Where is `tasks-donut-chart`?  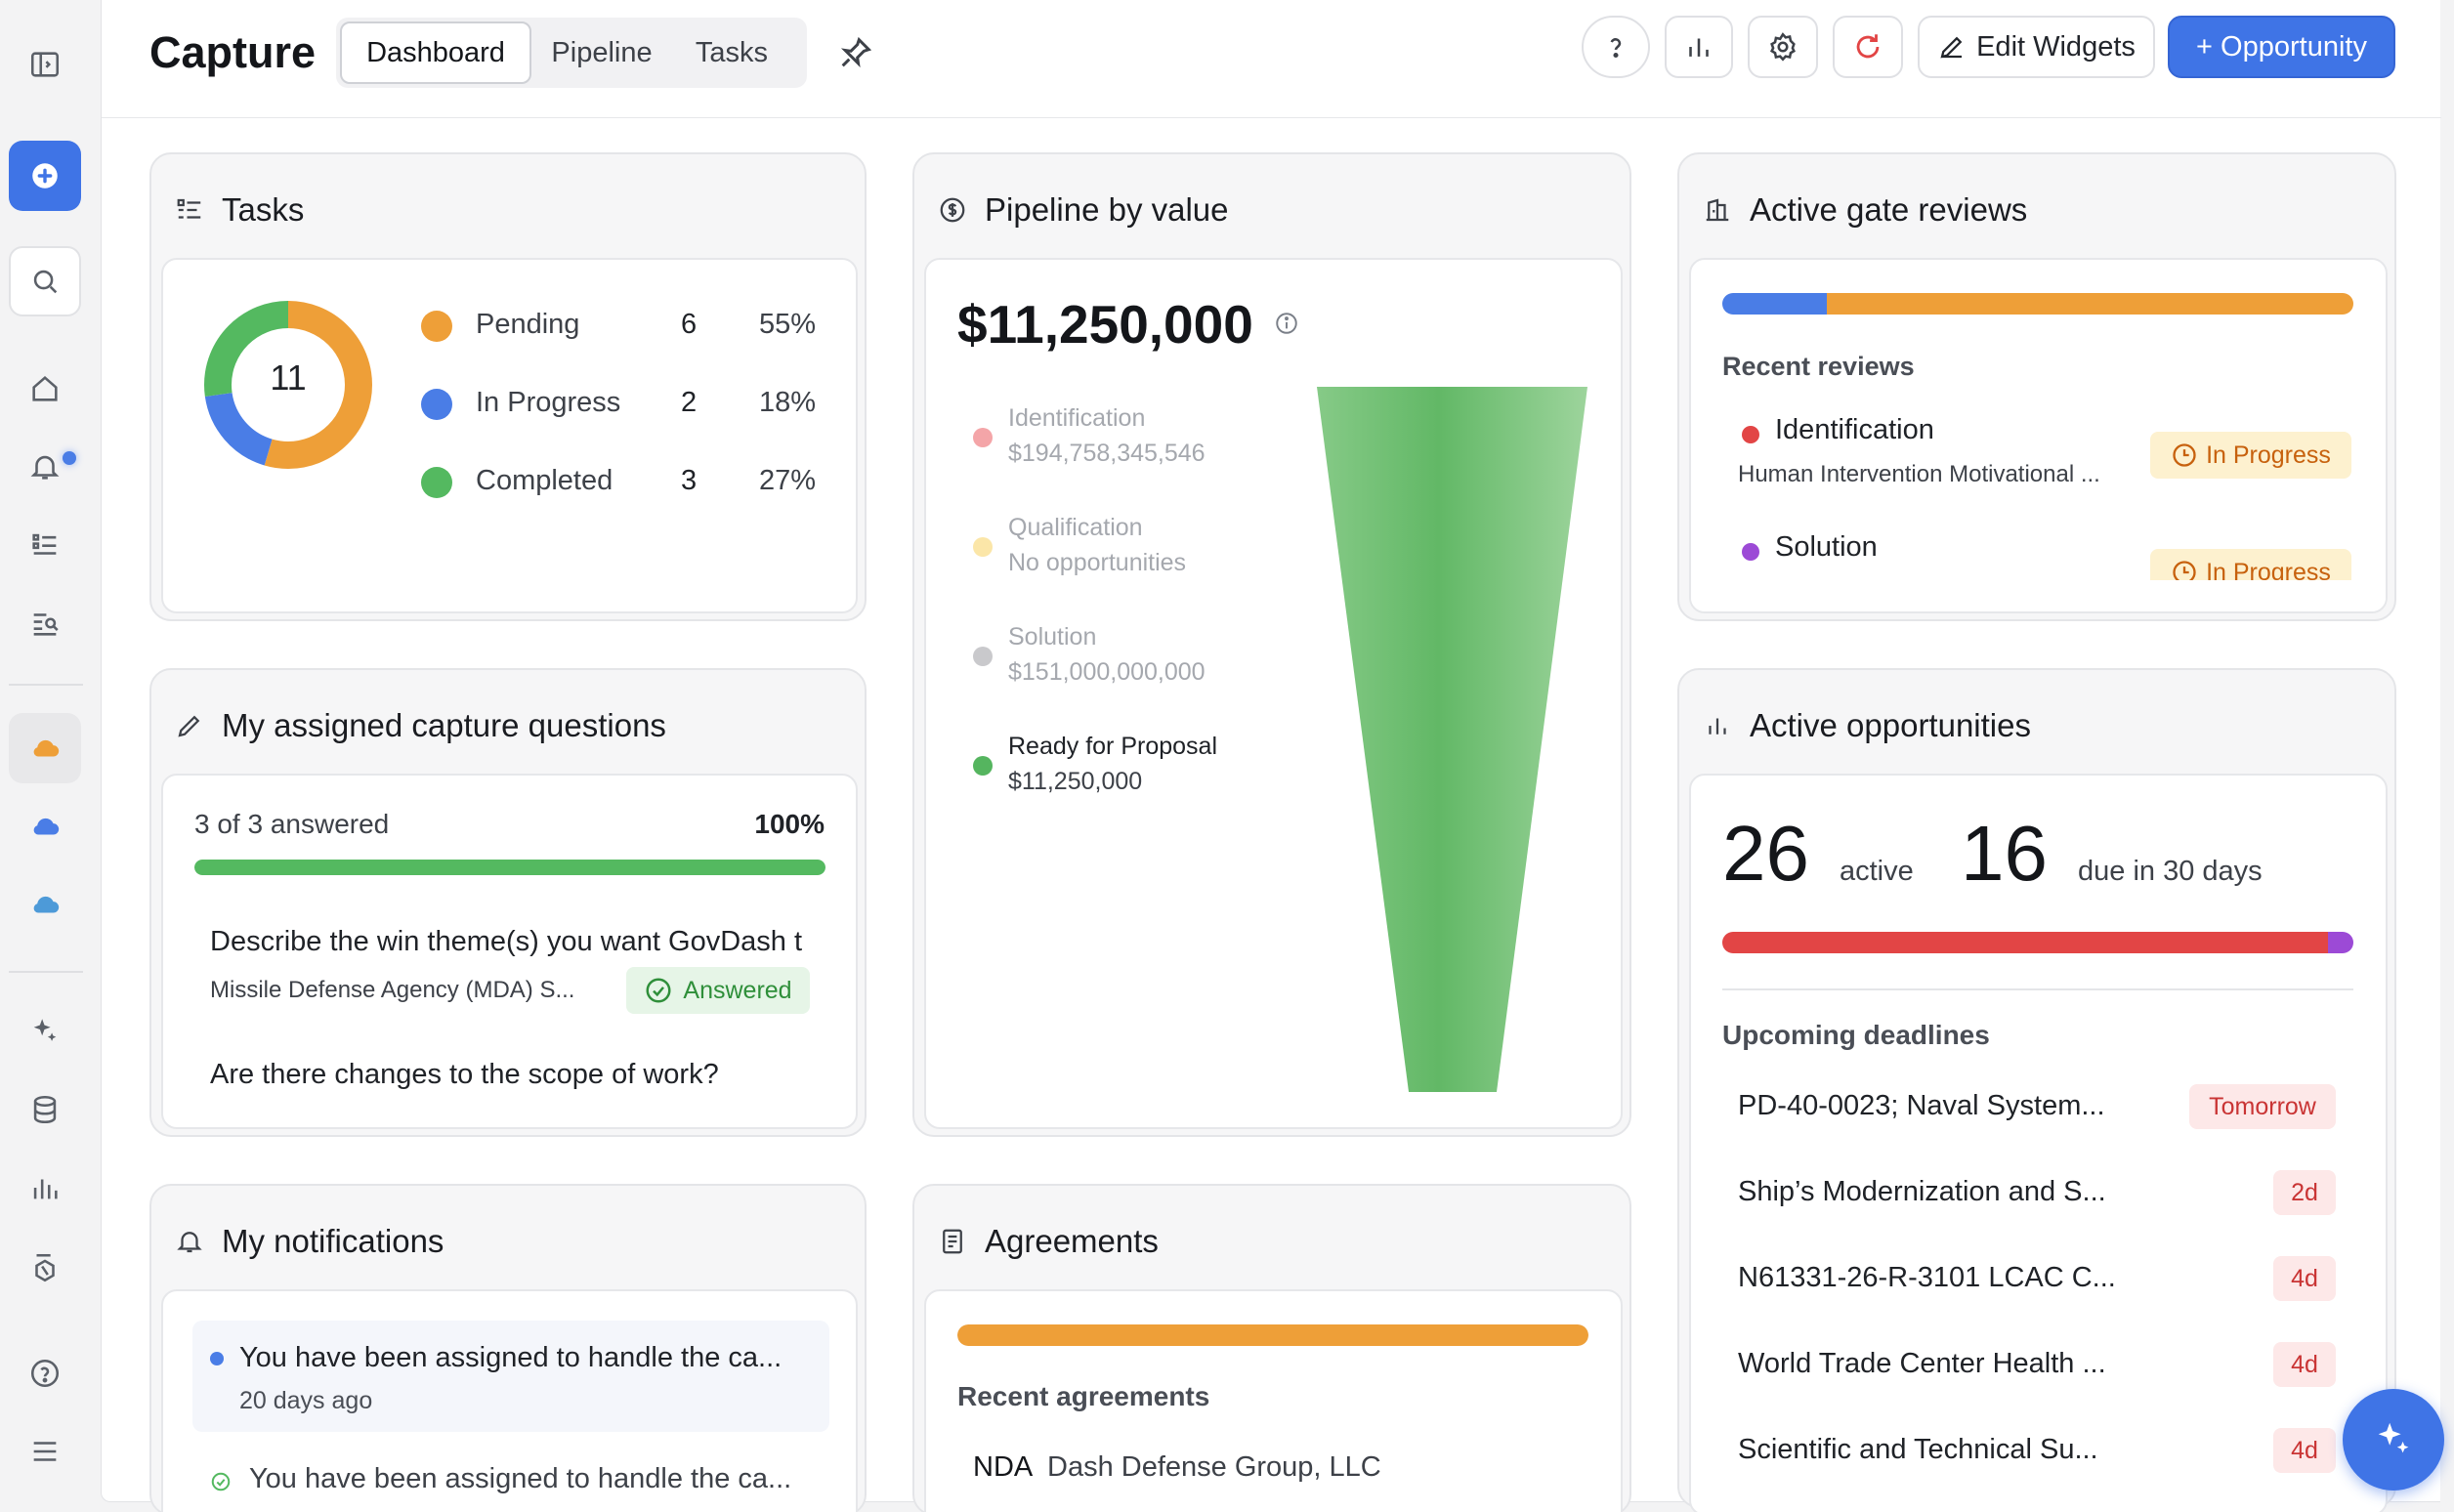
tasks-donut-chart is located at coordinates (288, 385).